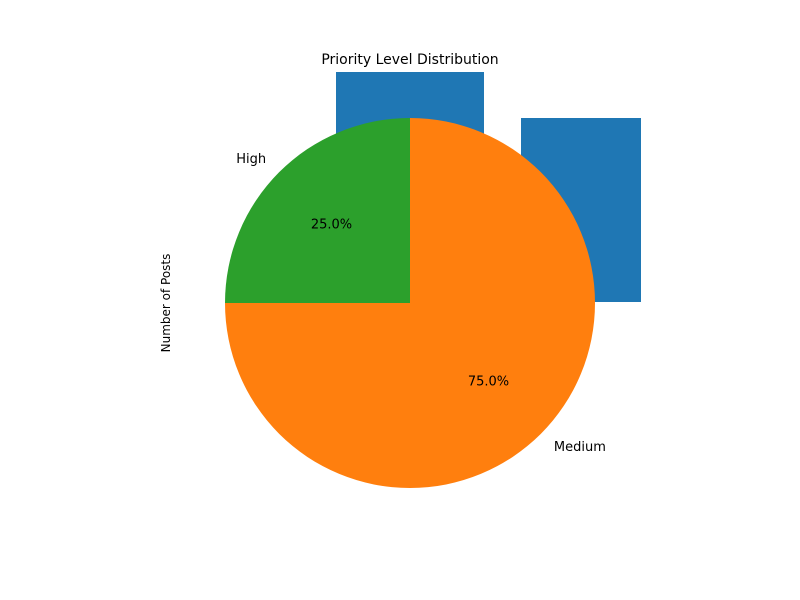 Image resolution: width=800 pixels, height=600 pixels. I want to click on pie-category-label-high: High, so click(251, 159).